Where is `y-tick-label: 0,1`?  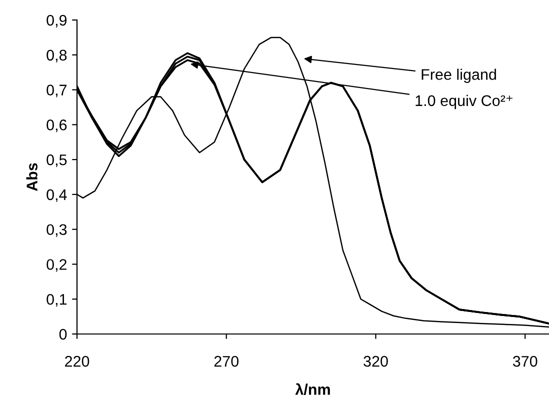
y-tick-label: 0,1 is located at coordinates (56, 300).